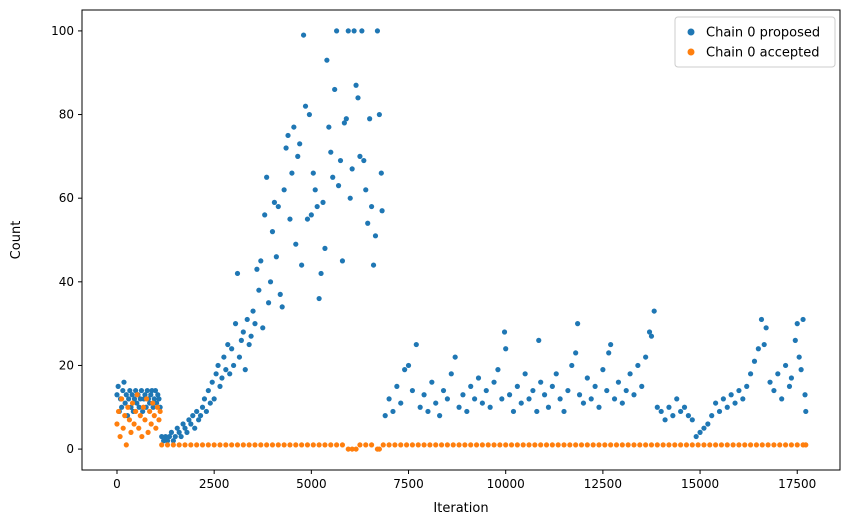 This screenshot has height=529, width=850. Describe the element at coordinates (66, 282) in the screenshot. I see `y-tick-label: 40` at that location.